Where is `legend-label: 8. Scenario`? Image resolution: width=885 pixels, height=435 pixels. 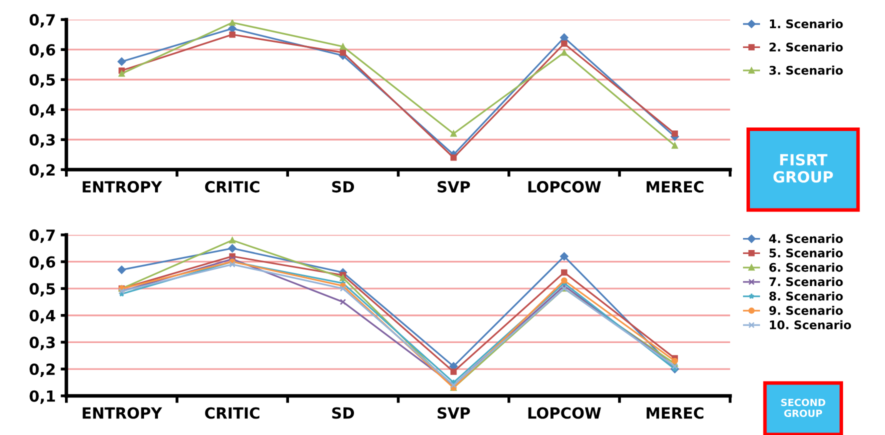 legend-label: 8. Scenario is located at coordinates (806, 296).